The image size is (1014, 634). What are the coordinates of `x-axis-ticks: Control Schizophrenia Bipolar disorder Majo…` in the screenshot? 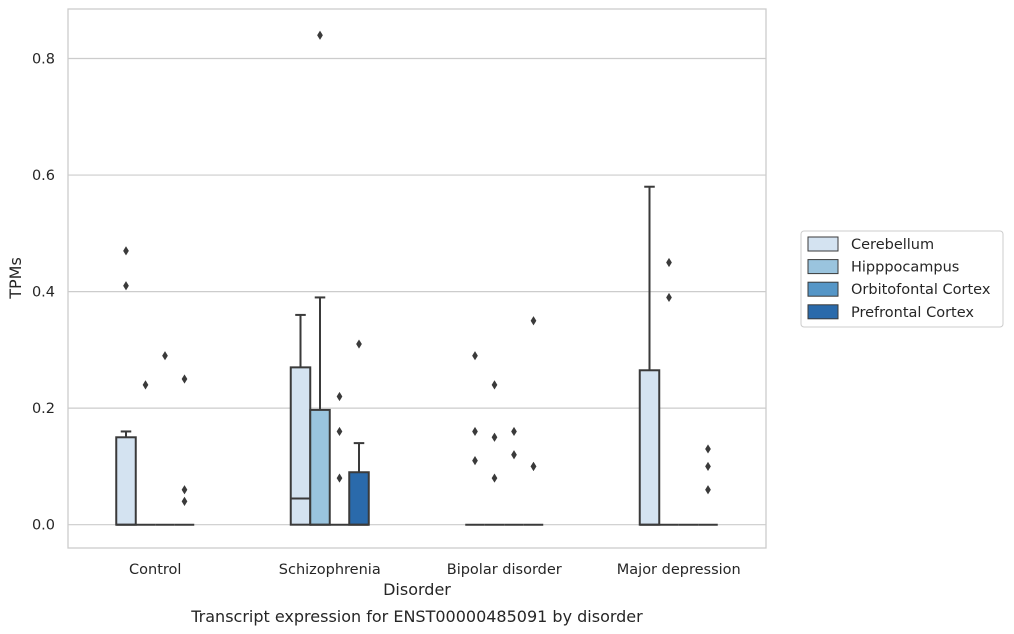 It's located at (435, 570).